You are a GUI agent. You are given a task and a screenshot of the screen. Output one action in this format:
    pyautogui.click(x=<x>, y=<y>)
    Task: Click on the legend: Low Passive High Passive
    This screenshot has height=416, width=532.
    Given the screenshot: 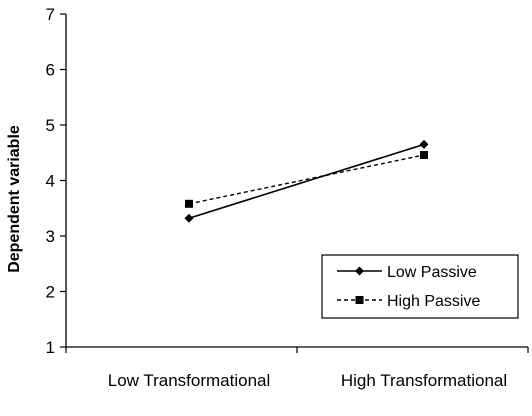 What is the action you would take?
    pyautogui.click(x=420, y=286)
    